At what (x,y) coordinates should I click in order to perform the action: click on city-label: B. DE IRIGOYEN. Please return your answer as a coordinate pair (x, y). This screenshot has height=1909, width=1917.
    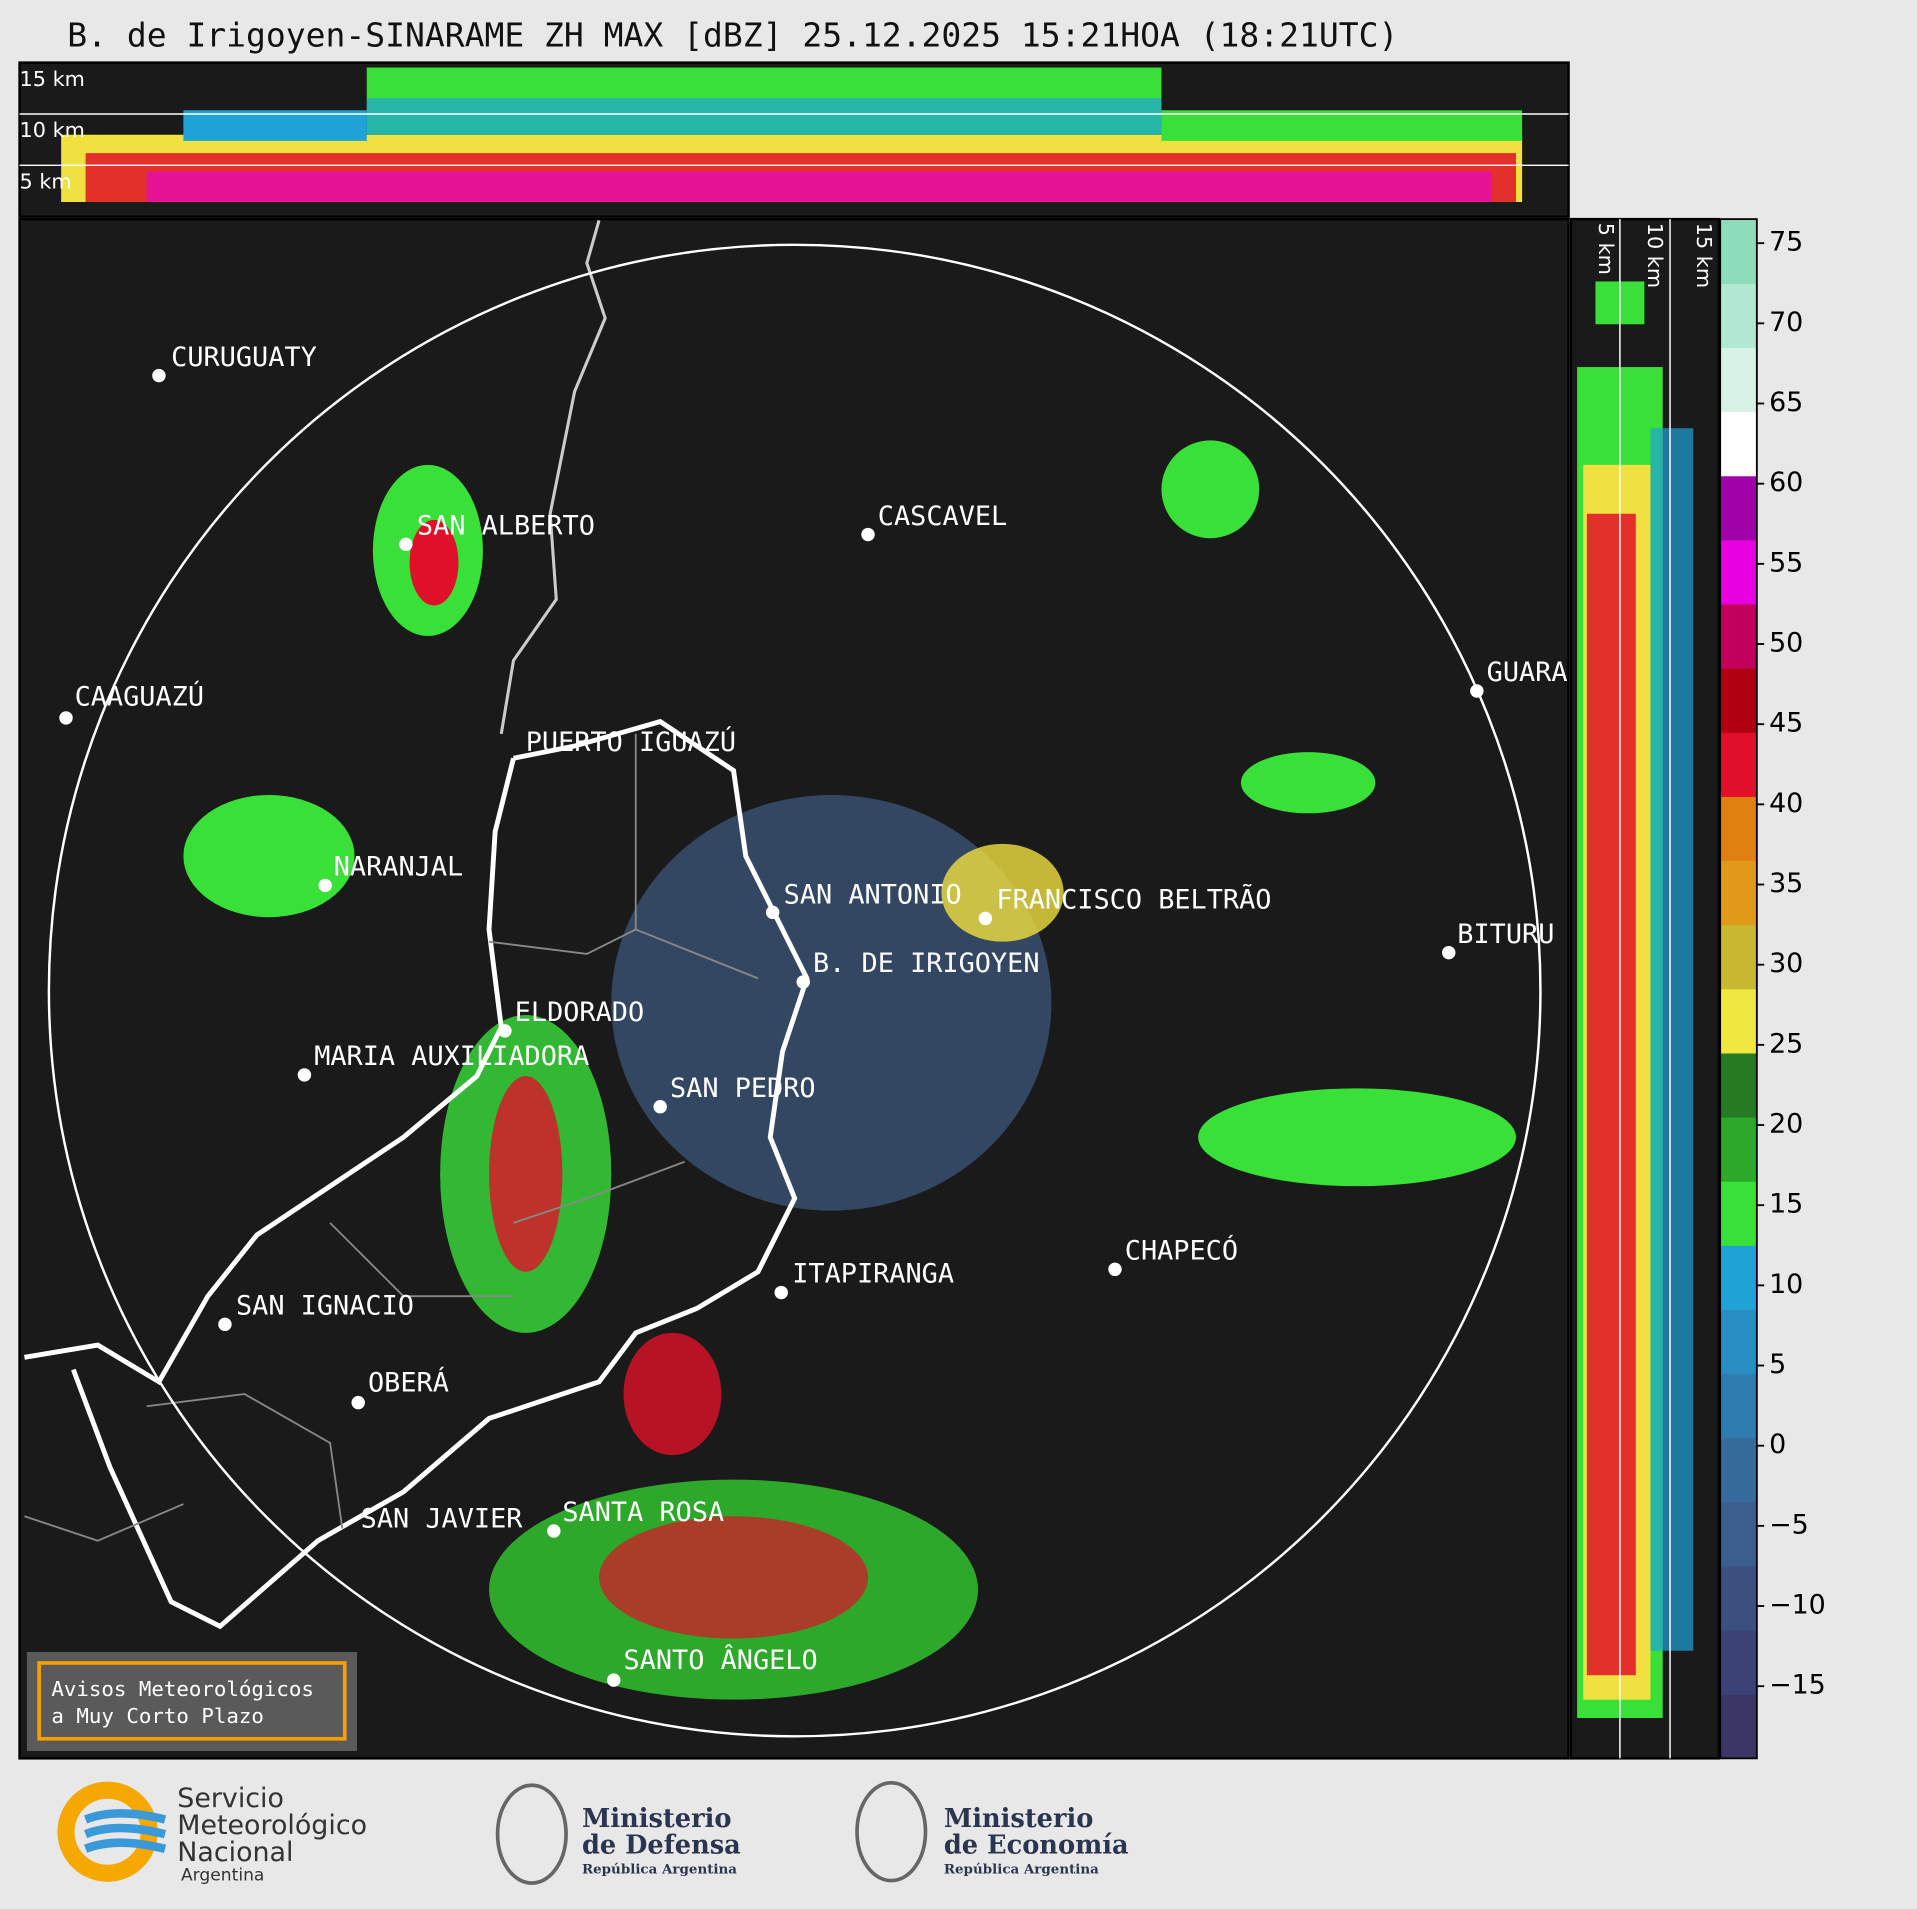
    Looking at the image, I should click on (926, 963).